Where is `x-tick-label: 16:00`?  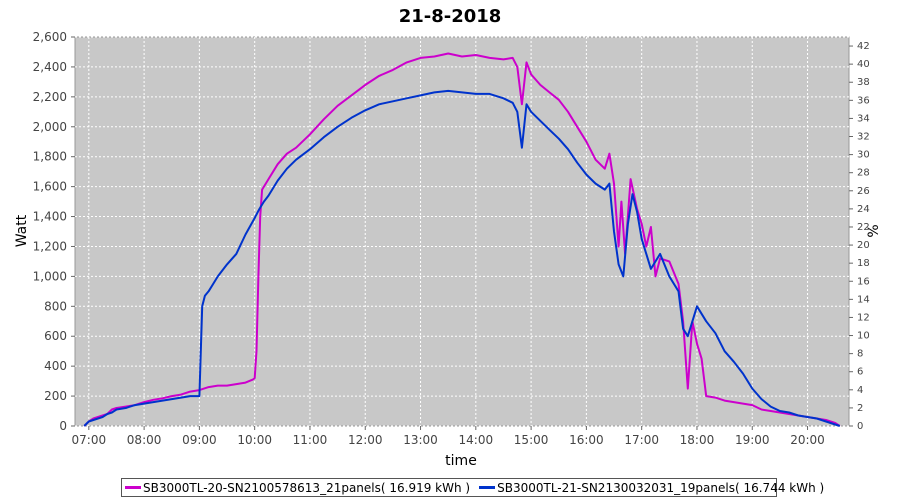
x-tick-label: 16:00 is located at coordinates (586, 440).